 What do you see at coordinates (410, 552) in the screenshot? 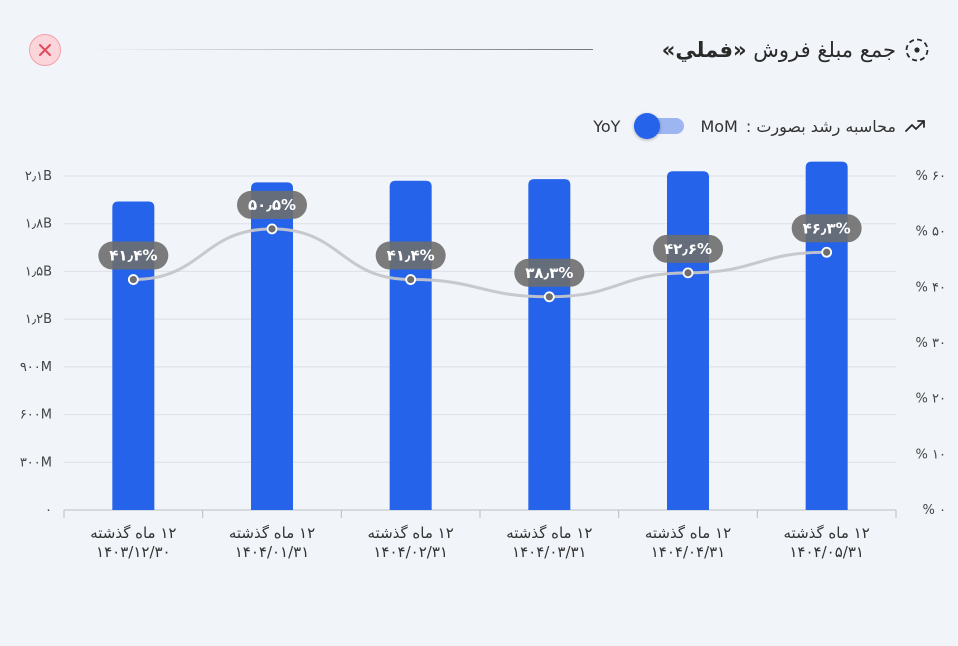
I see `x-tick-date: ۱۴۰۴/۰۲/۳۱` at bounding box center [410, 552].